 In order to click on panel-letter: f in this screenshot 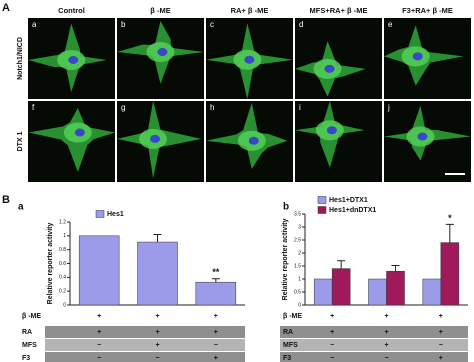, I will do `click(33, 107)`.